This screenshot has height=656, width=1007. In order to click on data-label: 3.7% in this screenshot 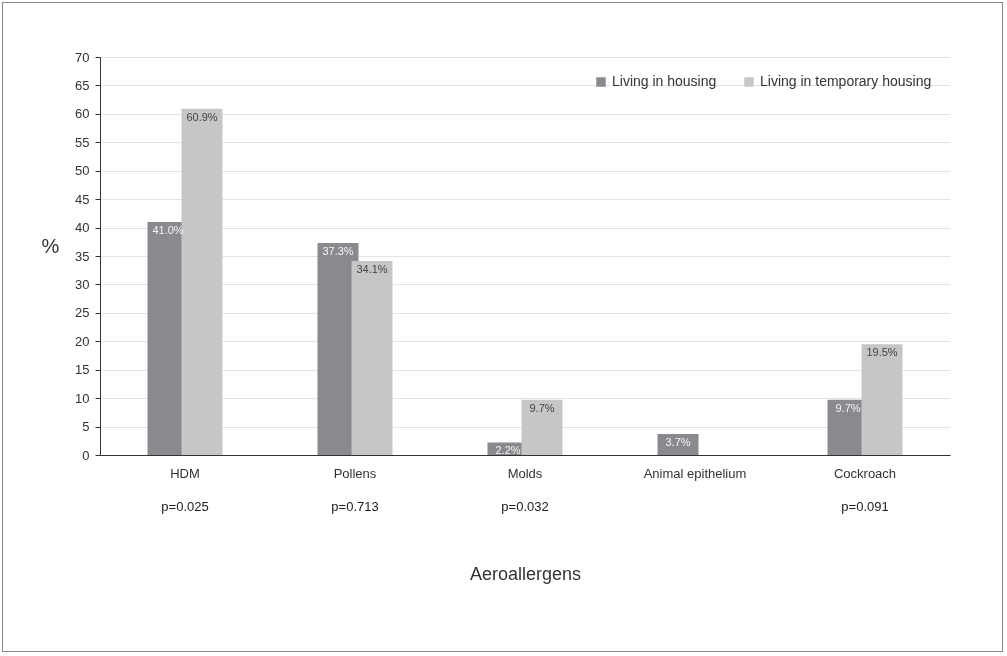, I will do `click(678, 441)`.